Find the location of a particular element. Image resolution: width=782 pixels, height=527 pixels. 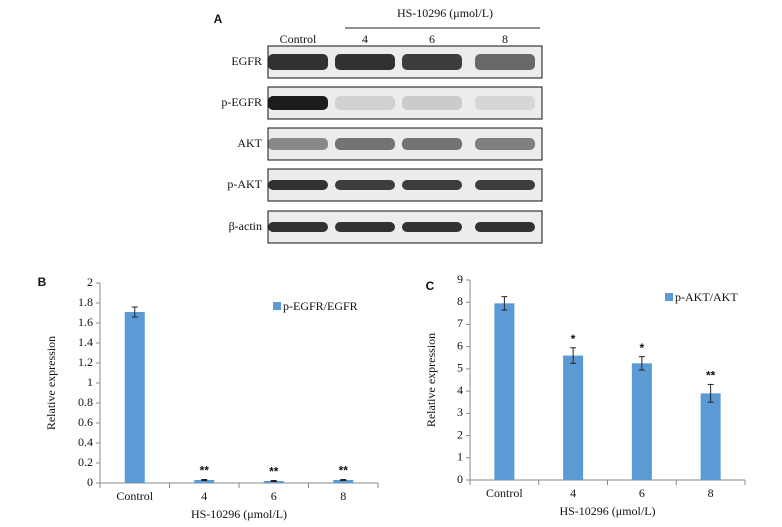

row-label: AKT is located at coordinates (249, 143).